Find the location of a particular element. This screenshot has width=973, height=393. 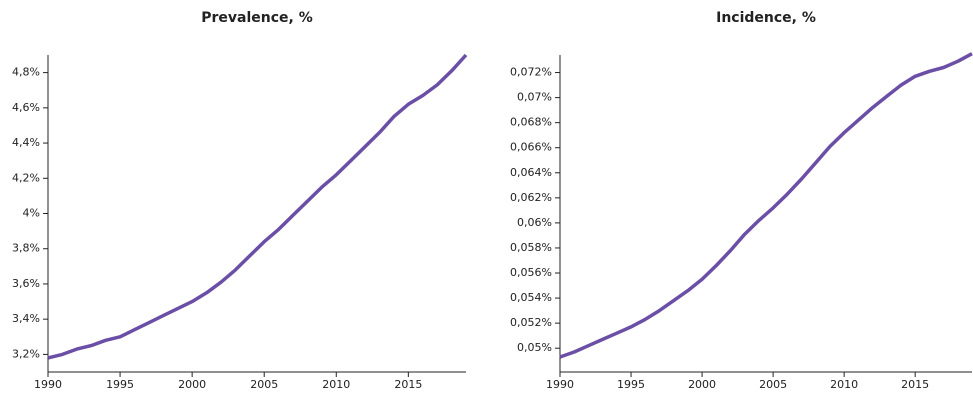

y-tick-label: 4,6% is located at coordinates (26, 107).